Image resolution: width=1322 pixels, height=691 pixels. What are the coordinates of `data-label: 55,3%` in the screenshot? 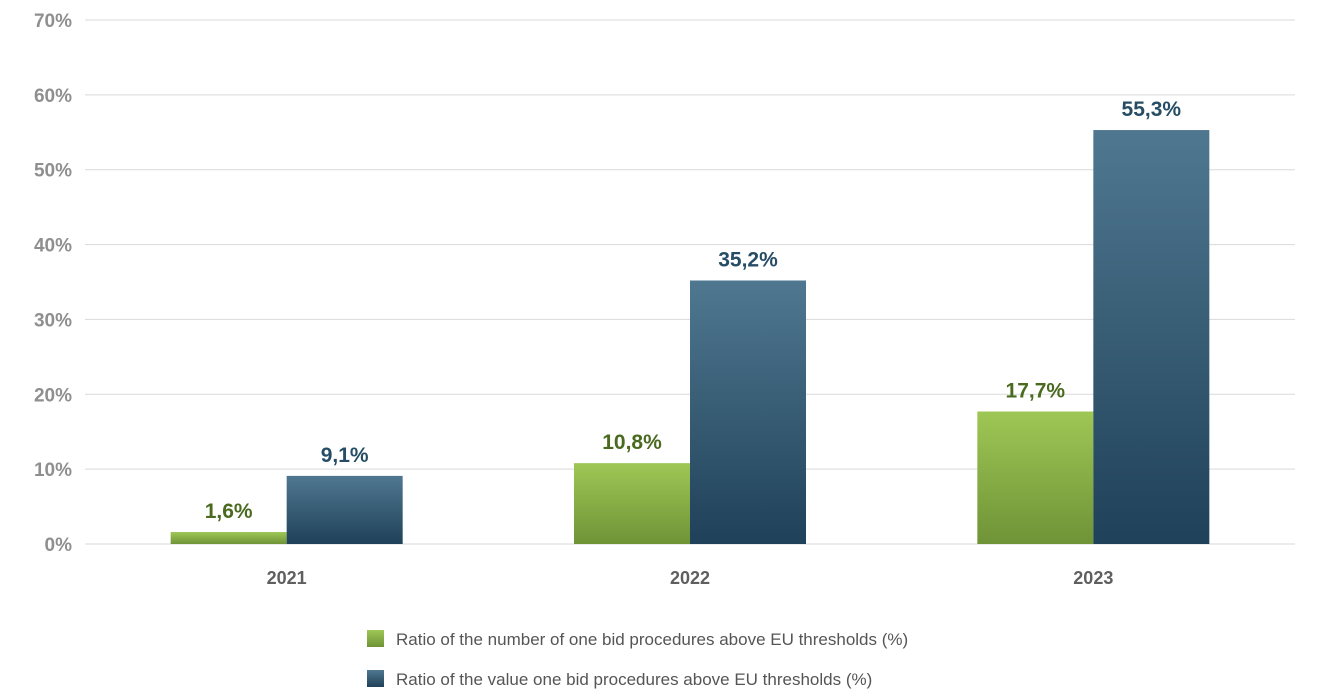 It's located at (1152, 109).